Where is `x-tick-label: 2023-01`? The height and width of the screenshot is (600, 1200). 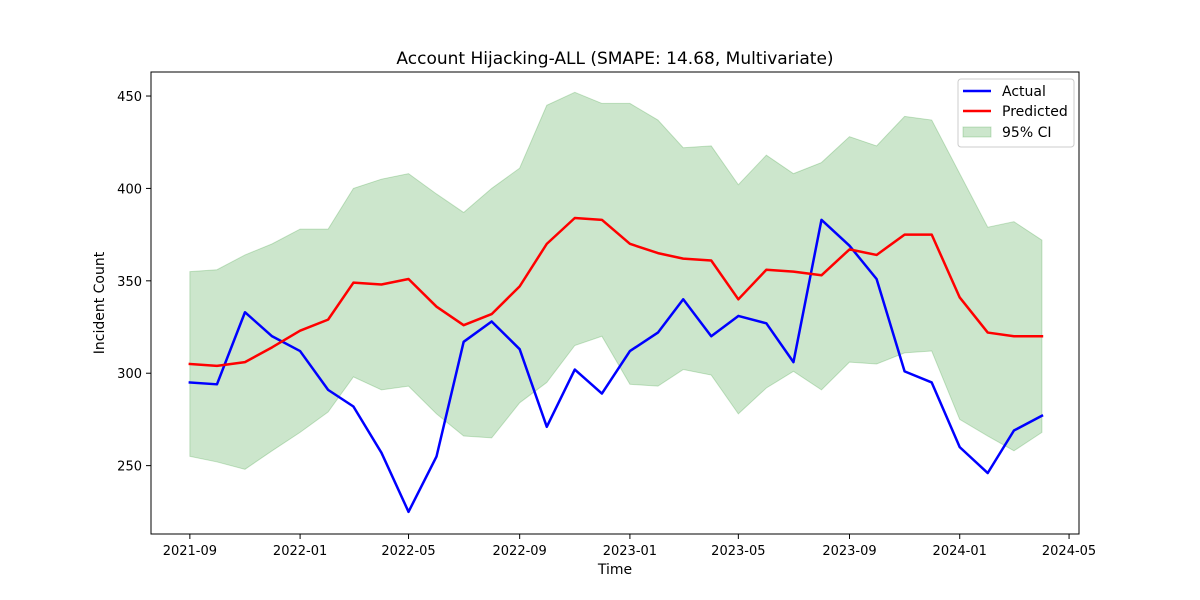
x-tick-label: 2023-01 is located at coordinates (630, 551).